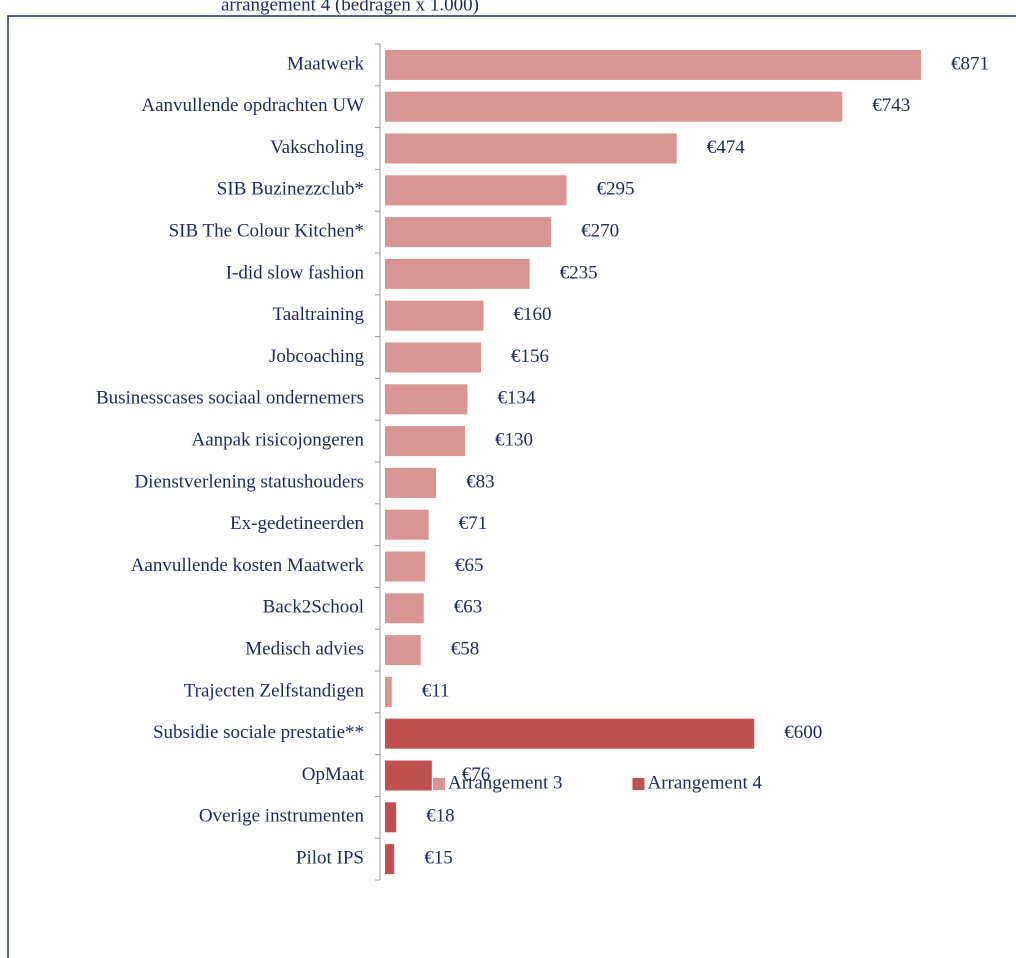 Image resolution: width=1016 pixels, height=958 pixels. What do you see at coordinates (436, 690) in the screenshot?
I see `data-label: €11` at bounding box center [436, 690].